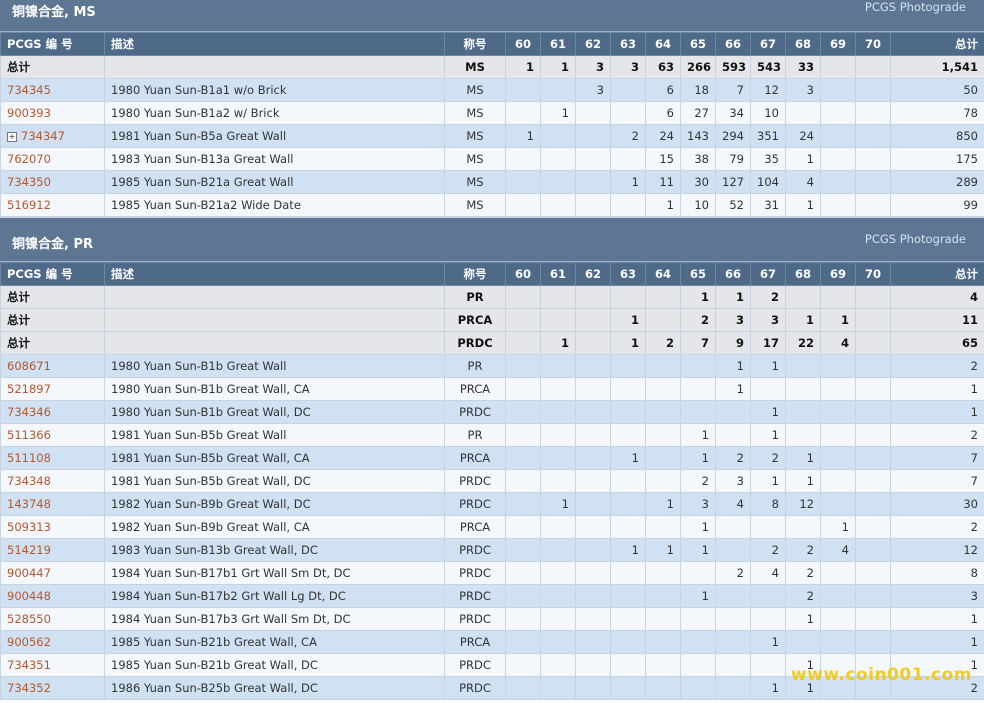 Image resolution: width=984 pixels, height=703 pixels. Describe the element at coordinates (628, 67) in the screenshot. I see `grade-count-63: 3` at that location.